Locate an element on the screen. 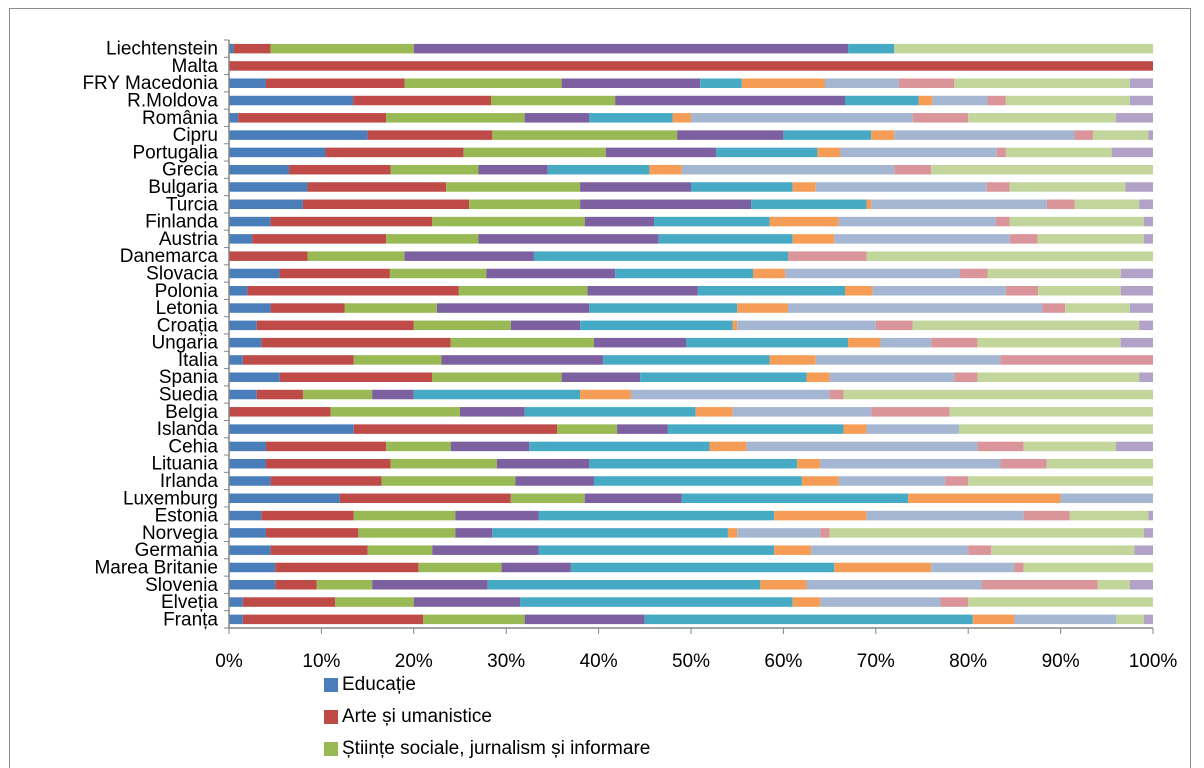 Image resolution: width=1204 pixels, height=768 pixels. x-tick-label: 20% is located at coordinates (414, 661).